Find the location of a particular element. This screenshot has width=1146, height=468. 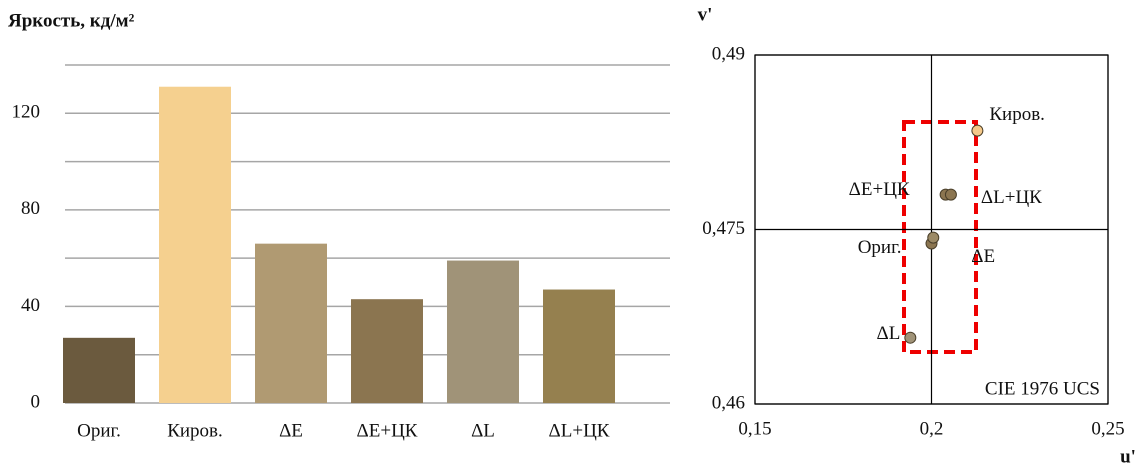

point-label: Киров. is located at coordinates (1017, 114).